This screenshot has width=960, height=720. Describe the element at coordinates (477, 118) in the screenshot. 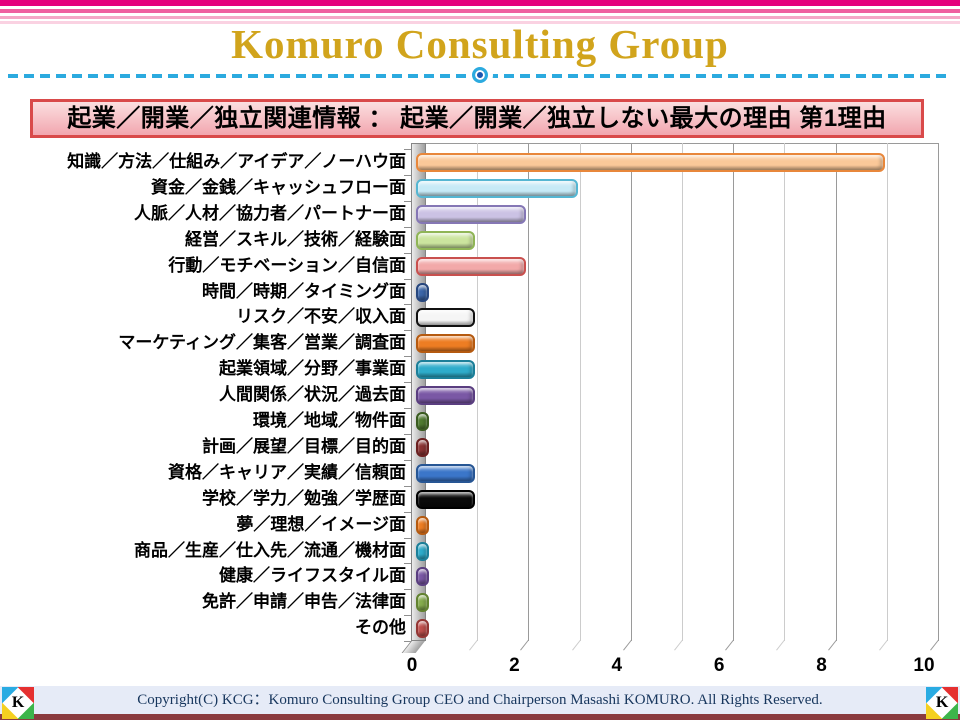

I see `section-banner: 起業／開業／独立関連情報 ： 起業／開業／独立しない最大の理由 第1理由` at that location.